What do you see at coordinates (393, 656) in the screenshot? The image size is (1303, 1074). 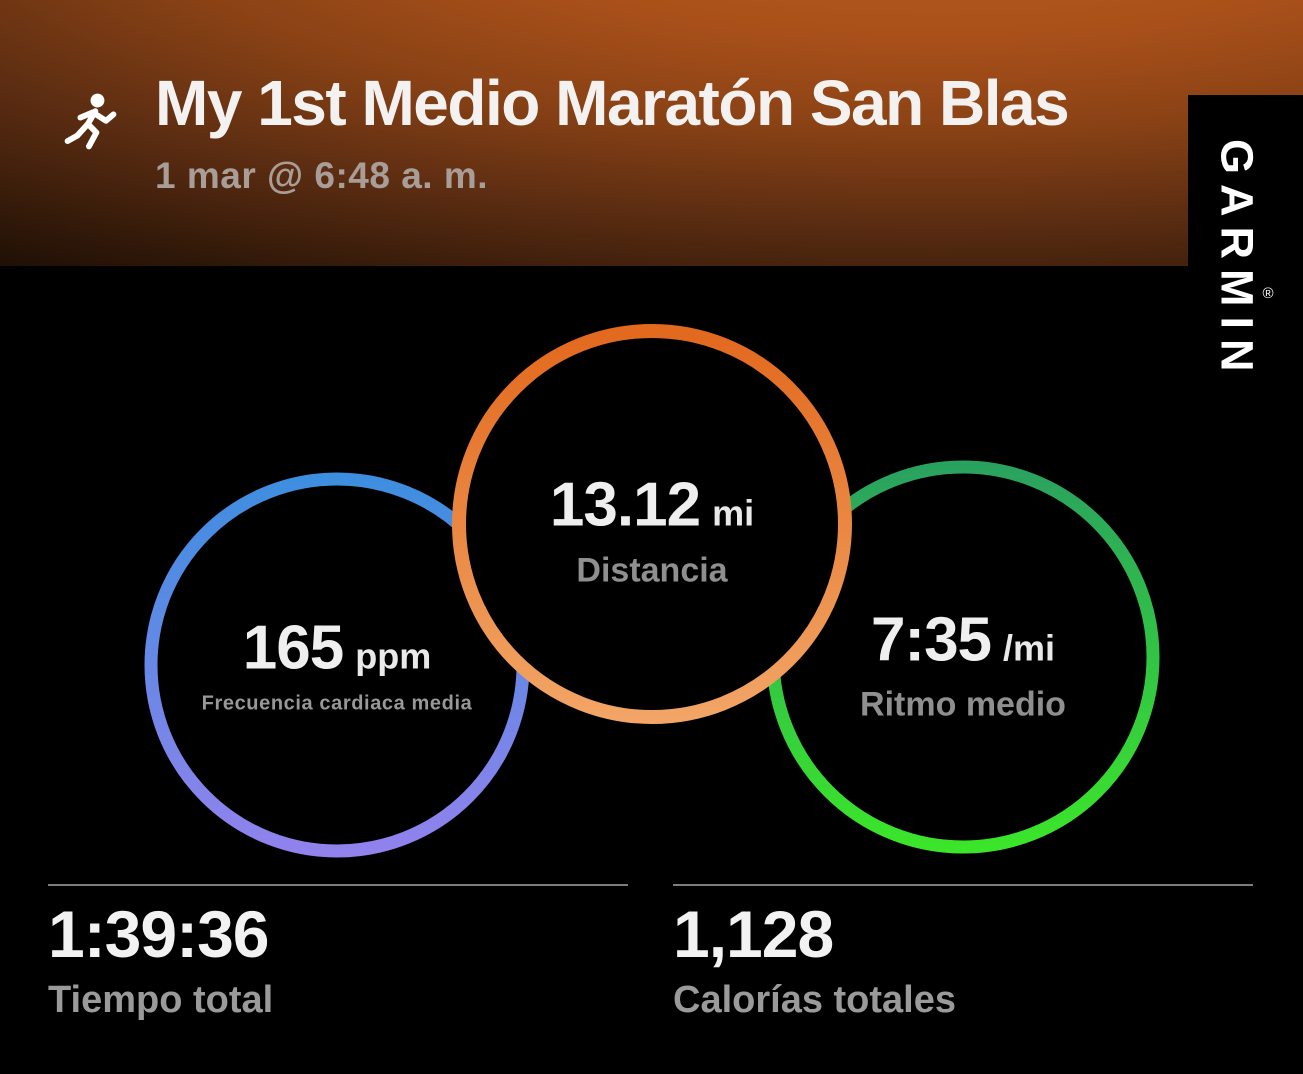 I see `heart-rate-unit: ppm` at bounding box center [393, 656].